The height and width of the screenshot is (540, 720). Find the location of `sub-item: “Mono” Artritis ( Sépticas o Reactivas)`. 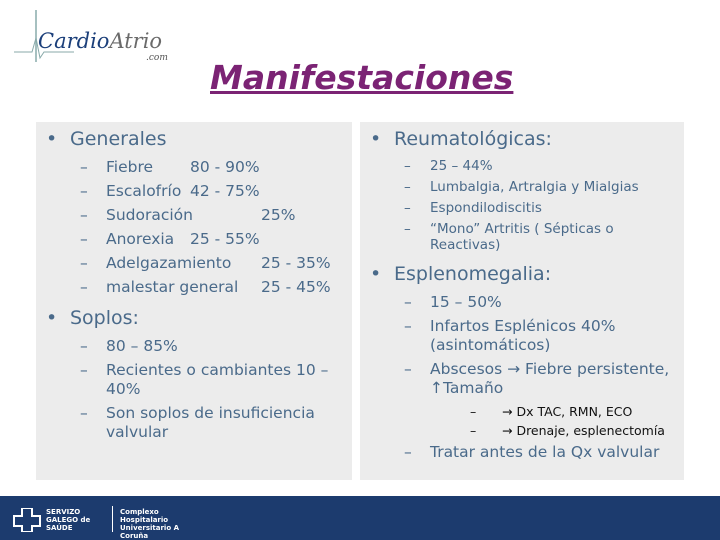

sub-item: “Mono” Artritis ( Sépticas o Reactivas) is located at coordinates (536, 237).